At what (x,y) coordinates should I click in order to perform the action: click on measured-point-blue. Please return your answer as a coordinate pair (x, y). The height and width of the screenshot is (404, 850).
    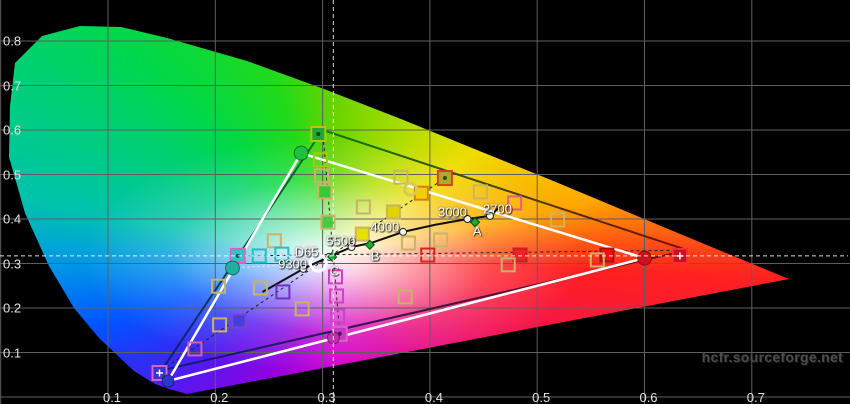
    Looking at the image, I should click on (168, 381).